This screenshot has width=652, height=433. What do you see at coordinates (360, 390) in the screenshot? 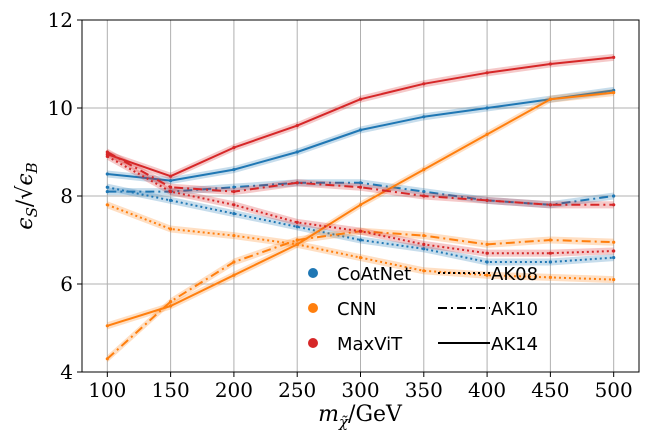
I see `x-tick-label: 300` at bounding box center [360, 390].